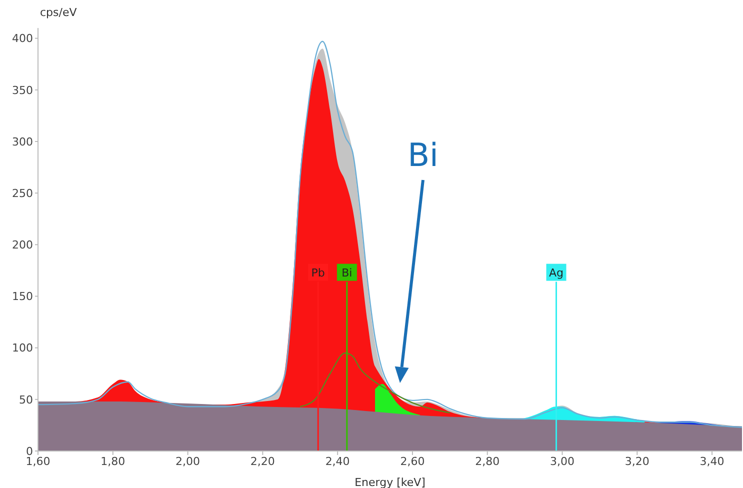  I want to click on y-tick-label: 250, so click(22, 193).